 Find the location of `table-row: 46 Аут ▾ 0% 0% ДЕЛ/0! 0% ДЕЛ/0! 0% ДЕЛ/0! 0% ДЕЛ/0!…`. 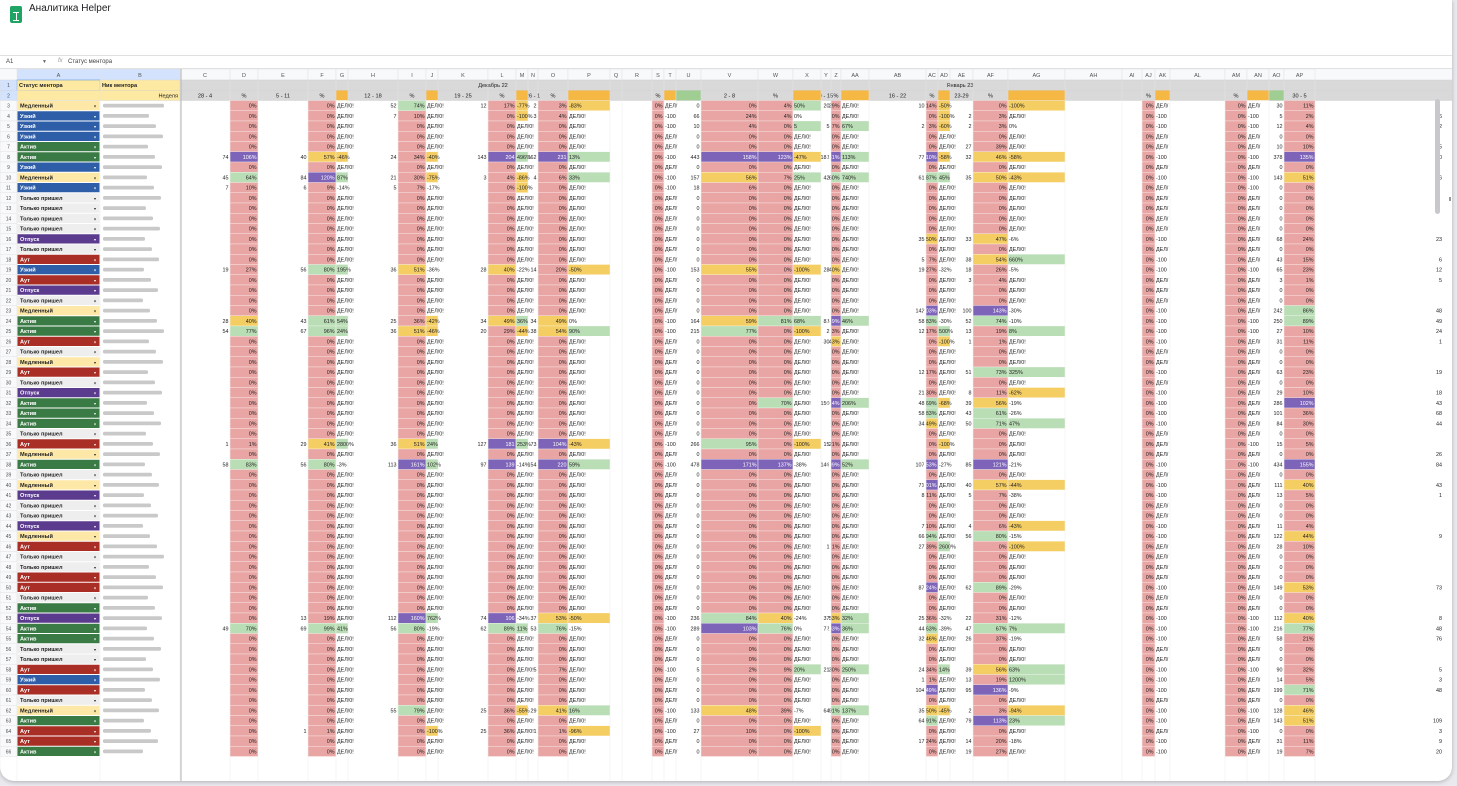

table-row: 46 Аут ▾ 0% 0% ДЕЛ/0! 0% ДЕЛ/0! 0% ДЕЛ/0! 0% ДЕЛ/0!… is located at coordinates (658, 546).